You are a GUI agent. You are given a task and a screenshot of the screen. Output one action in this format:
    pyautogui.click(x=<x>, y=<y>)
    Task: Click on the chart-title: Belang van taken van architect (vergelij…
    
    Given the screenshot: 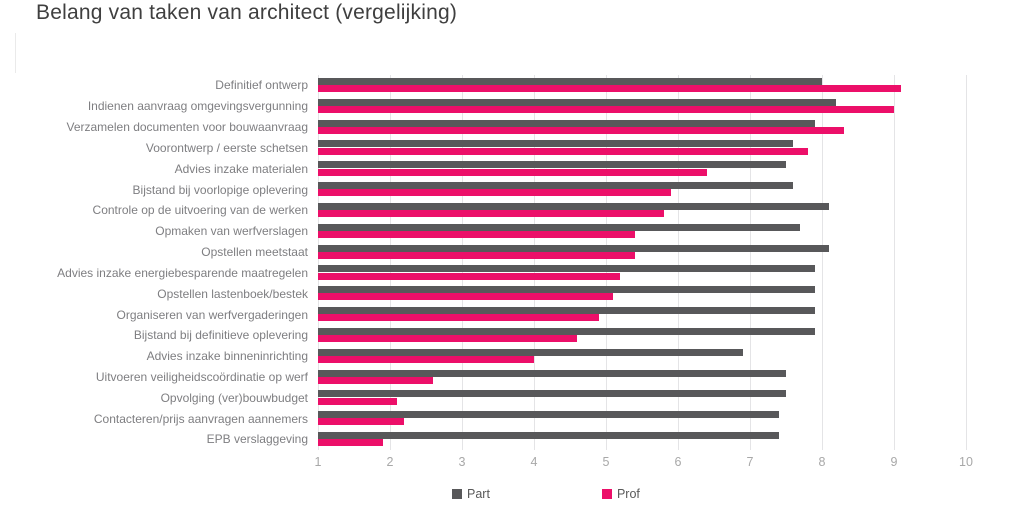 What is the action you would take?
    pyautogui.click(x=247, y=12)
    